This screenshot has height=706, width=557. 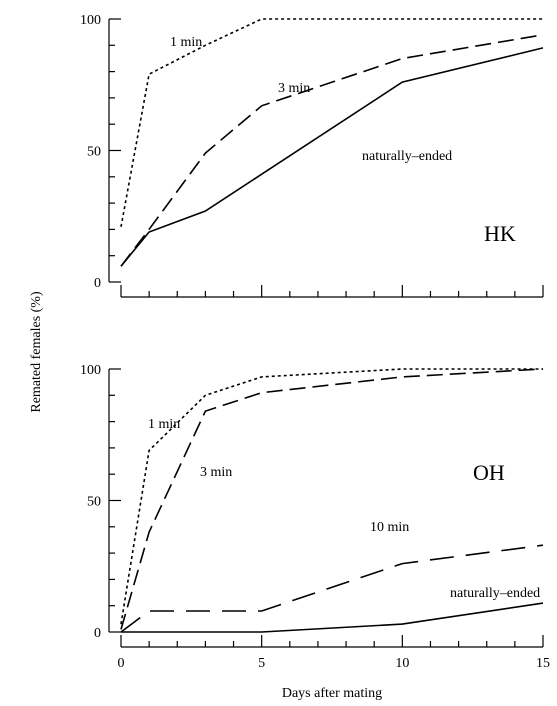 I want to click on x-tick-label: 0, so click(x=121, y=663).